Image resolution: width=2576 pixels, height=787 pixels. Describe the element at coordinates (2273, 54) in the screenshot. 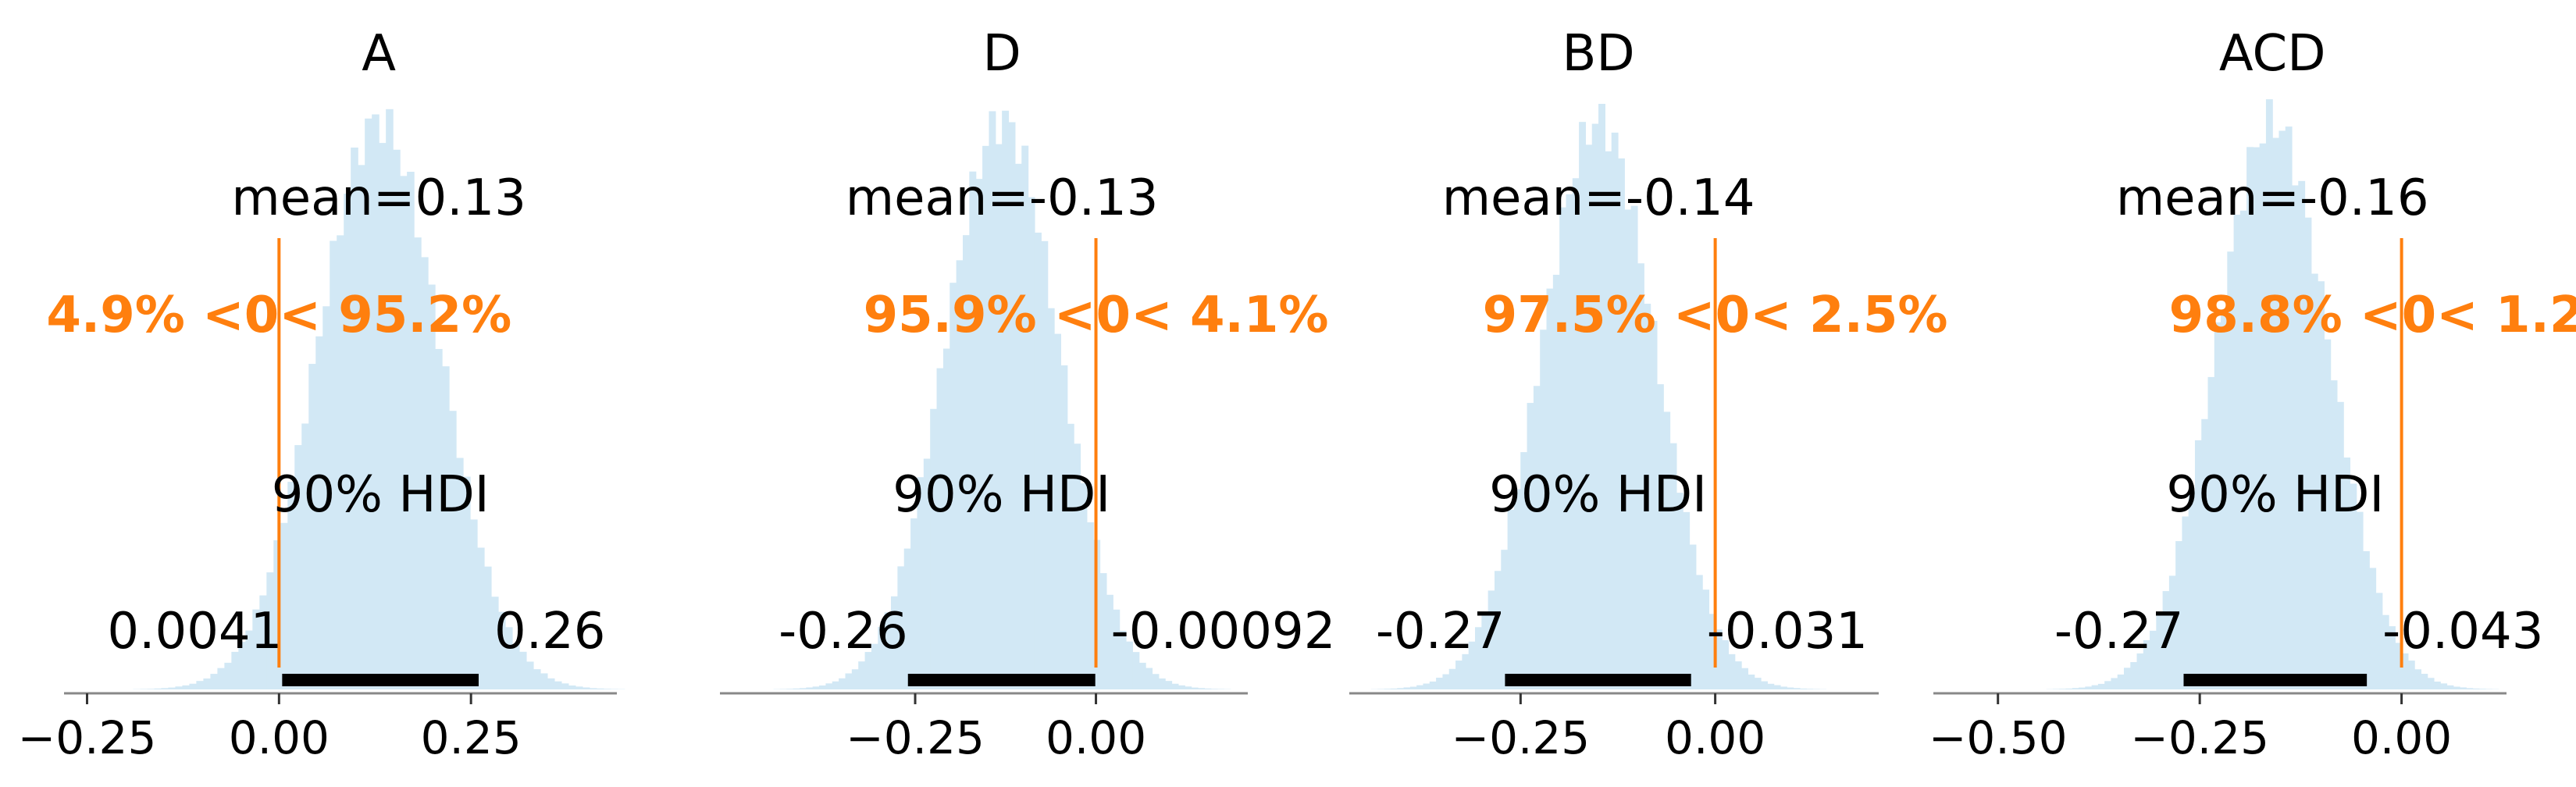

I see `panel-title: ACD` at that location.